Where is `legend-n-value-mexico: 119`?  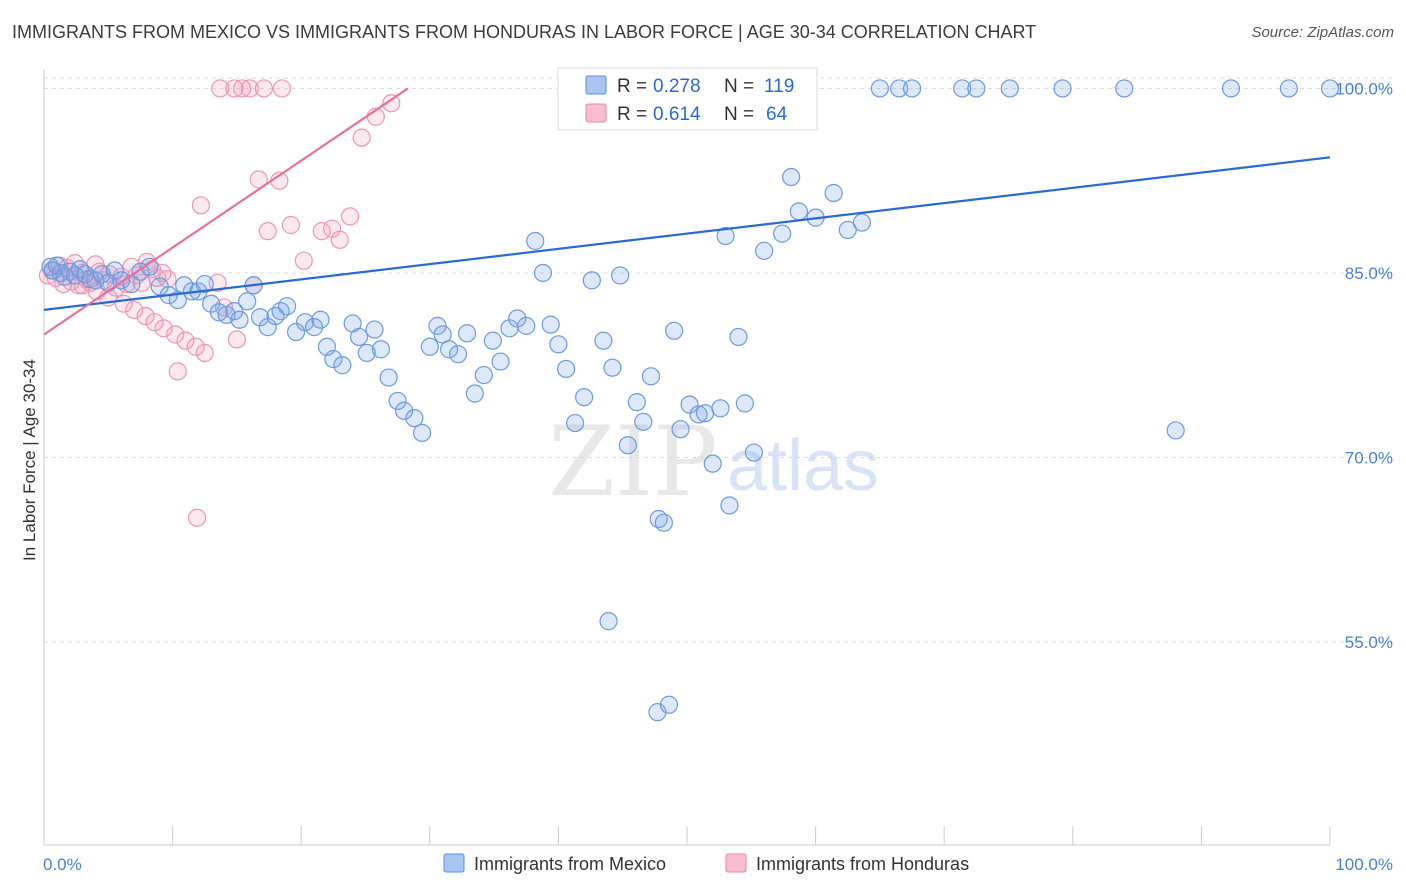
legend-n-value-mexico: 119 is located at coordinates (779, 86).